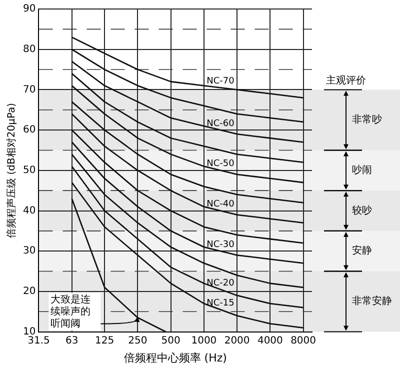 Image resolution: width=400 pixels, height=369 pixels. Describe the element at coordinates (29, 251) in the screenshot. I see `y-tick-label: 30` at that location.